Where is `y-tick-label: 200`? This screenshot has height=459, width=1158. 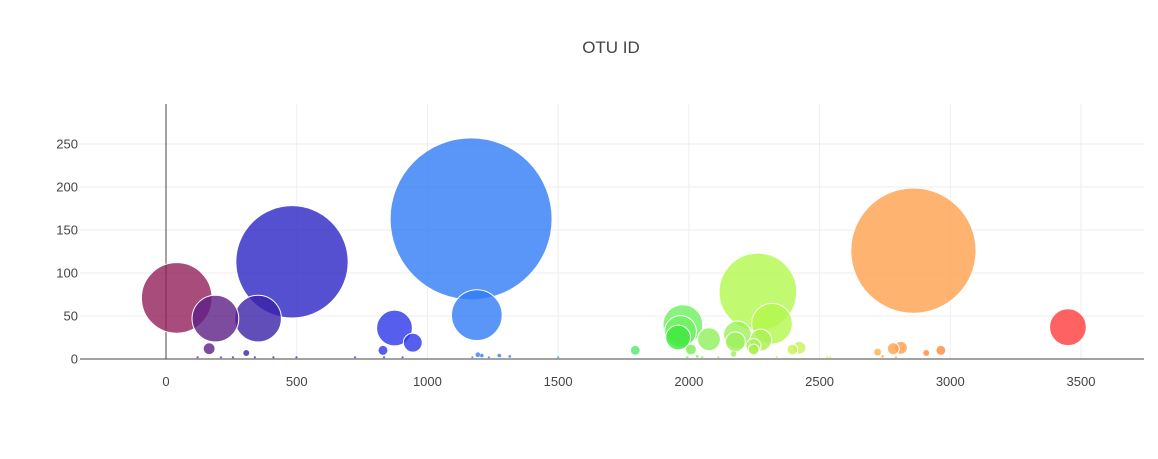 y-tick-label: 200 is located at coordinates (67, 187).